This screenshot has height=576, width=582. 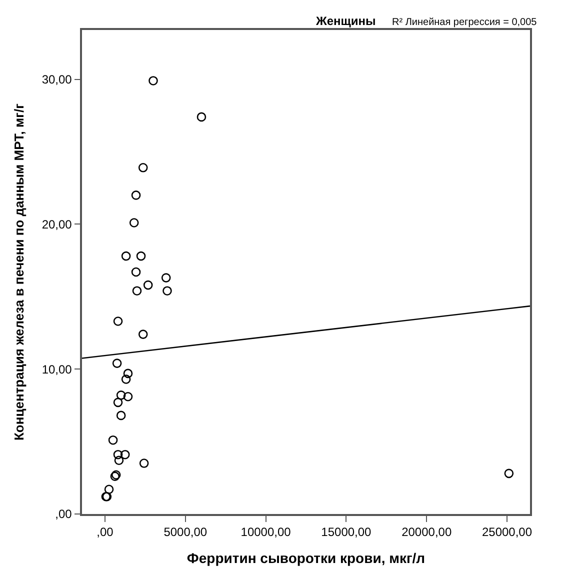 I want to click on x-tick-label: ,00, so click(x=105, y=532).